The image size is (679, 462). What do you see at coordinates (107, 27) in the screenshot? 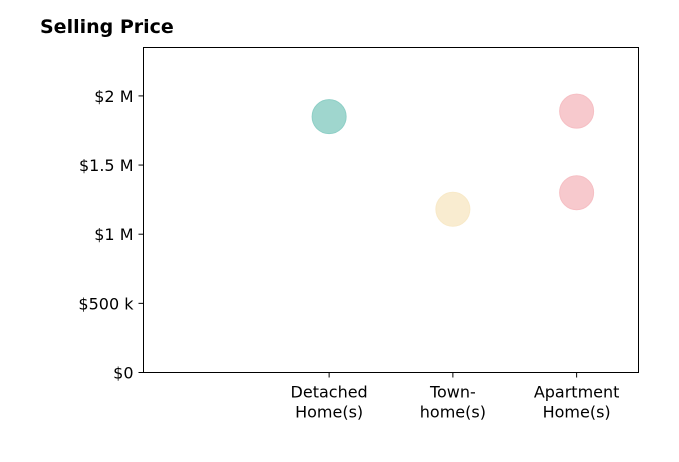
I see `chart-title: Selling Price` at bounding box center [107, 27].